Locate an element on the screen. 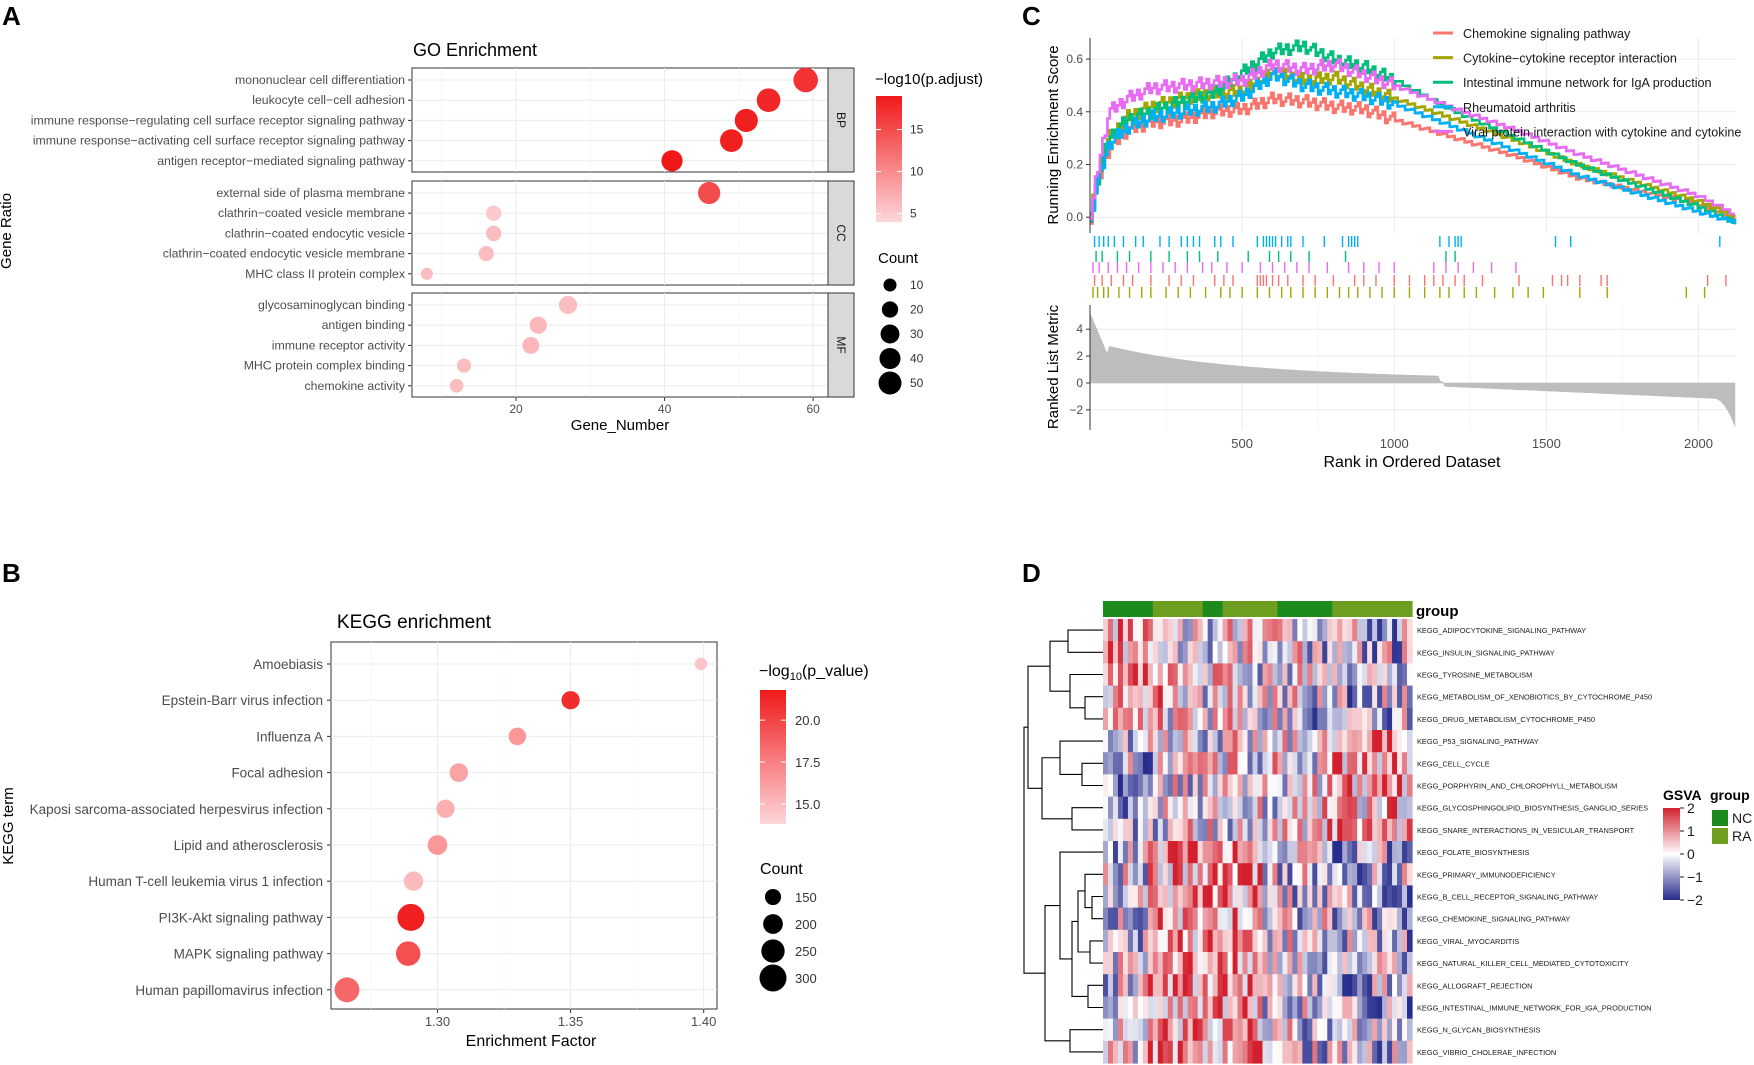 The image size is (1754, 1065). go-point is located at coordinates (456, 385).